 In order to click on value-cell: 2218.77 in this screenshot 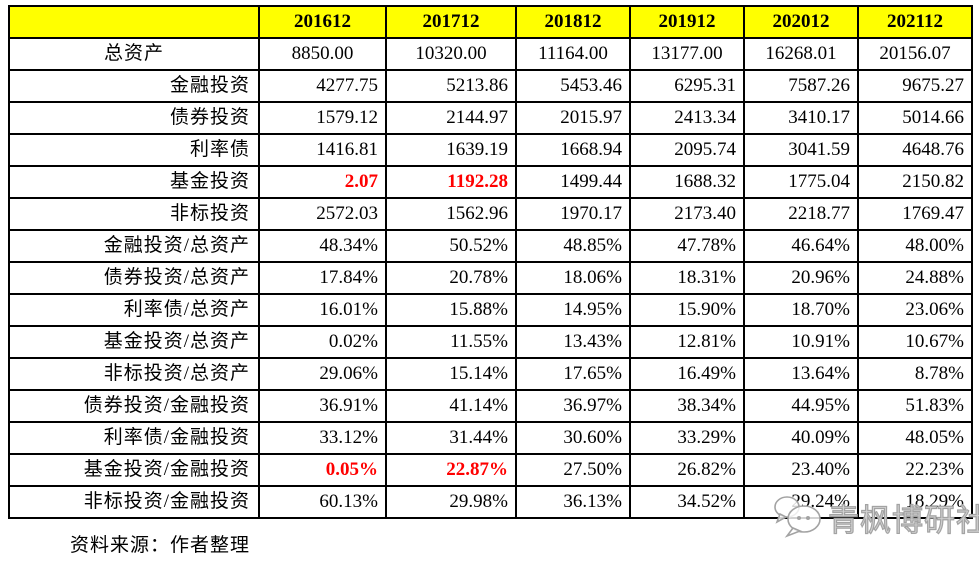, I will do `click(801, 214)`.